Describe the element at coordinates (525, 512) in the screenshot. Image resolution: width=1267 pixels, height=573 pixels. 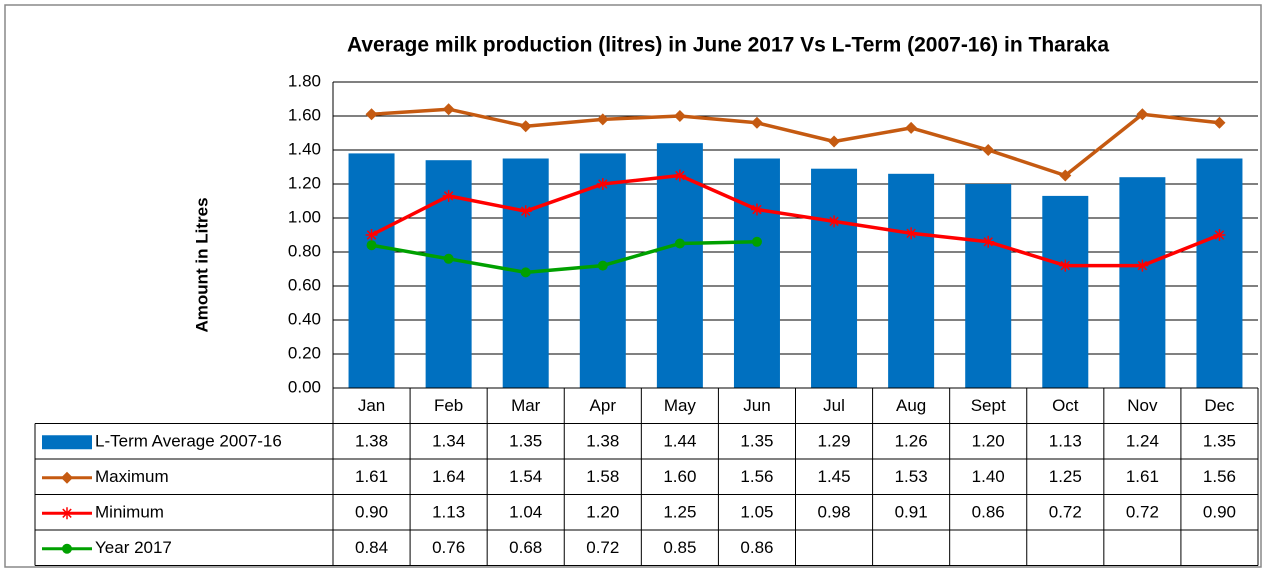
I see `table-value: 1.04` at that location.